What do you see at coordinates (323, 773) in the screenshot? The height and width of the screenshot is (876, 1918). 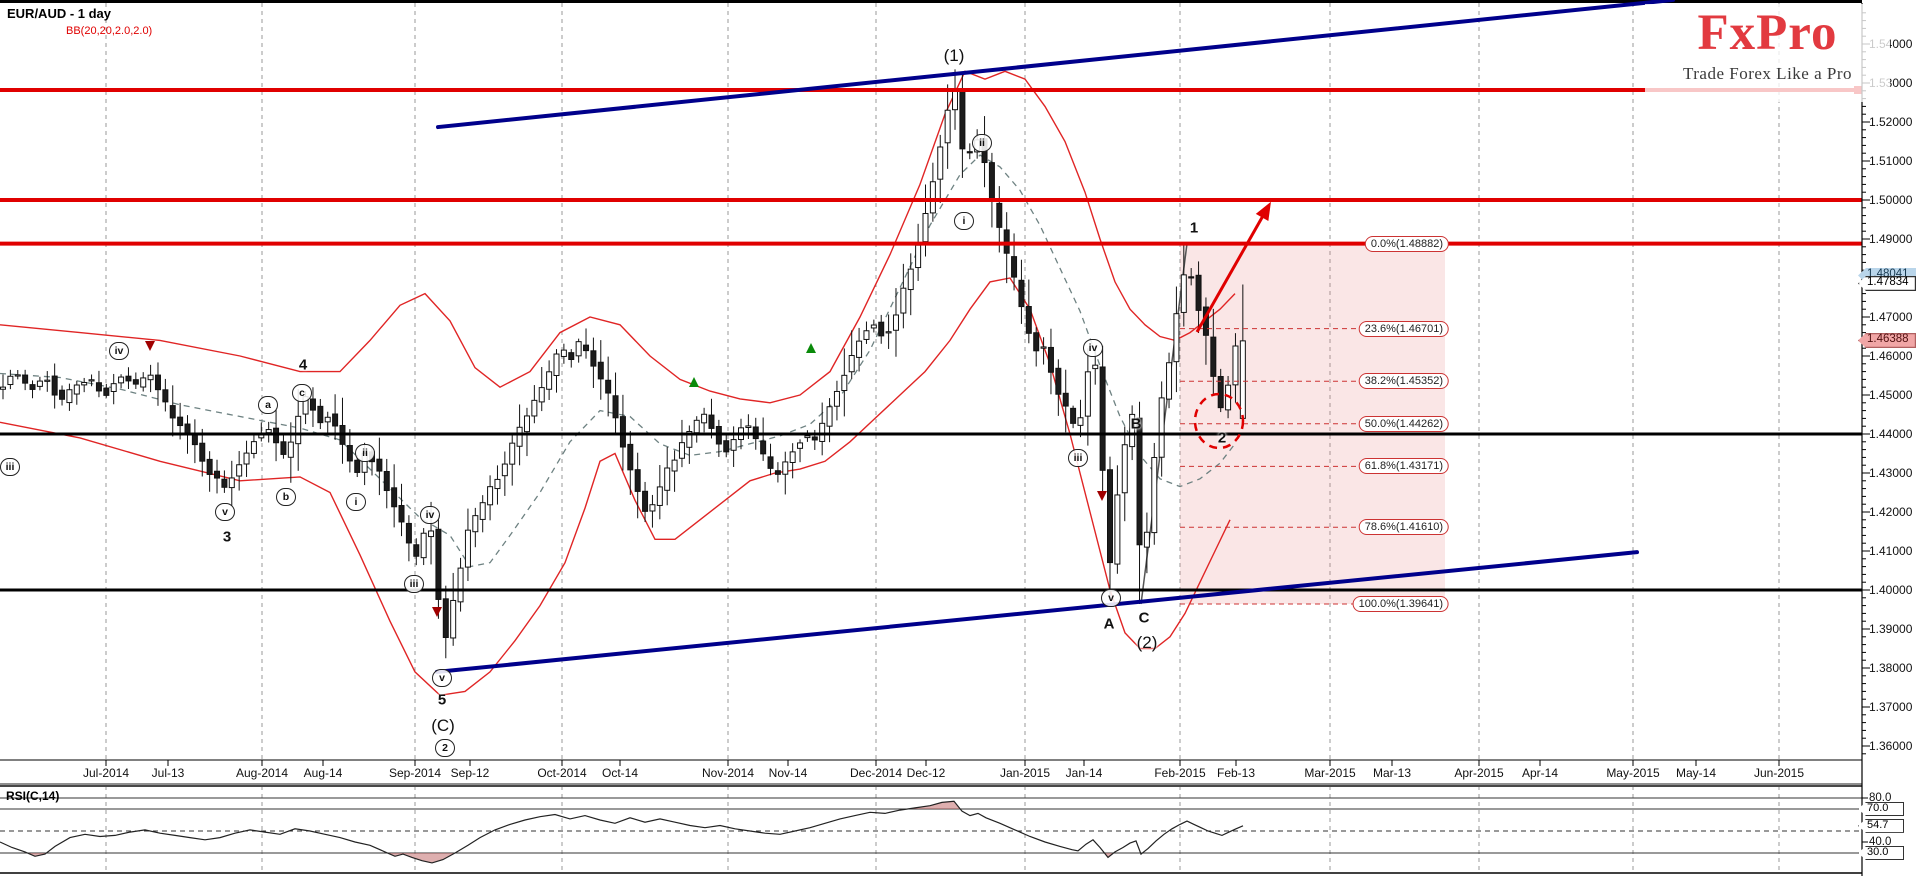 I see `date-axis-label: Aug-14` at bounding box center [323, 773].